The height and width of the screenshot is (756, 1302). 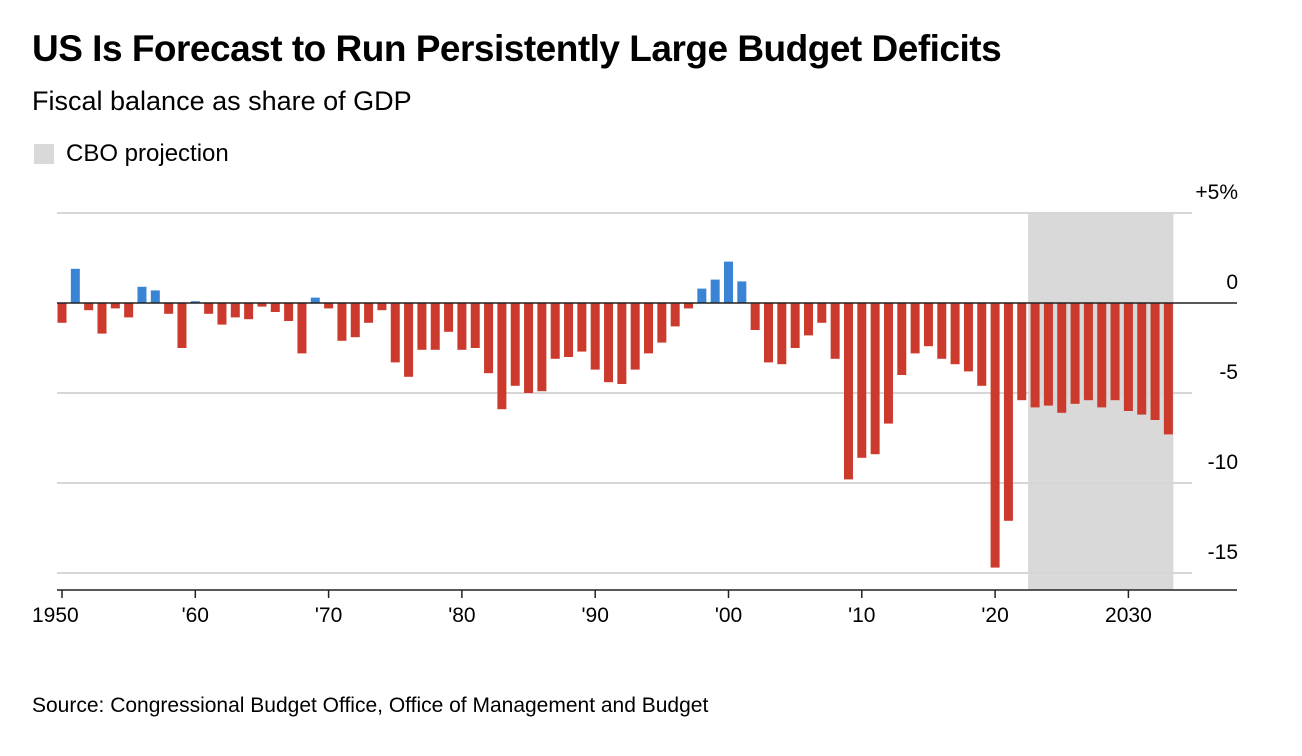 I want to click on bar-1997, so click(x=689, y=306).